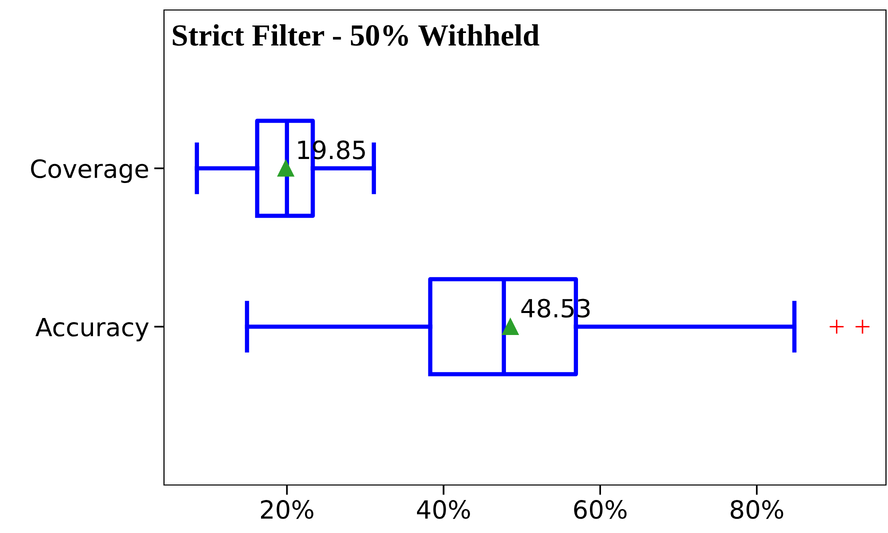 The width and height of the screenshot is (888, 533). I want to click on x-tick-label: 60%, so click(600, 509).